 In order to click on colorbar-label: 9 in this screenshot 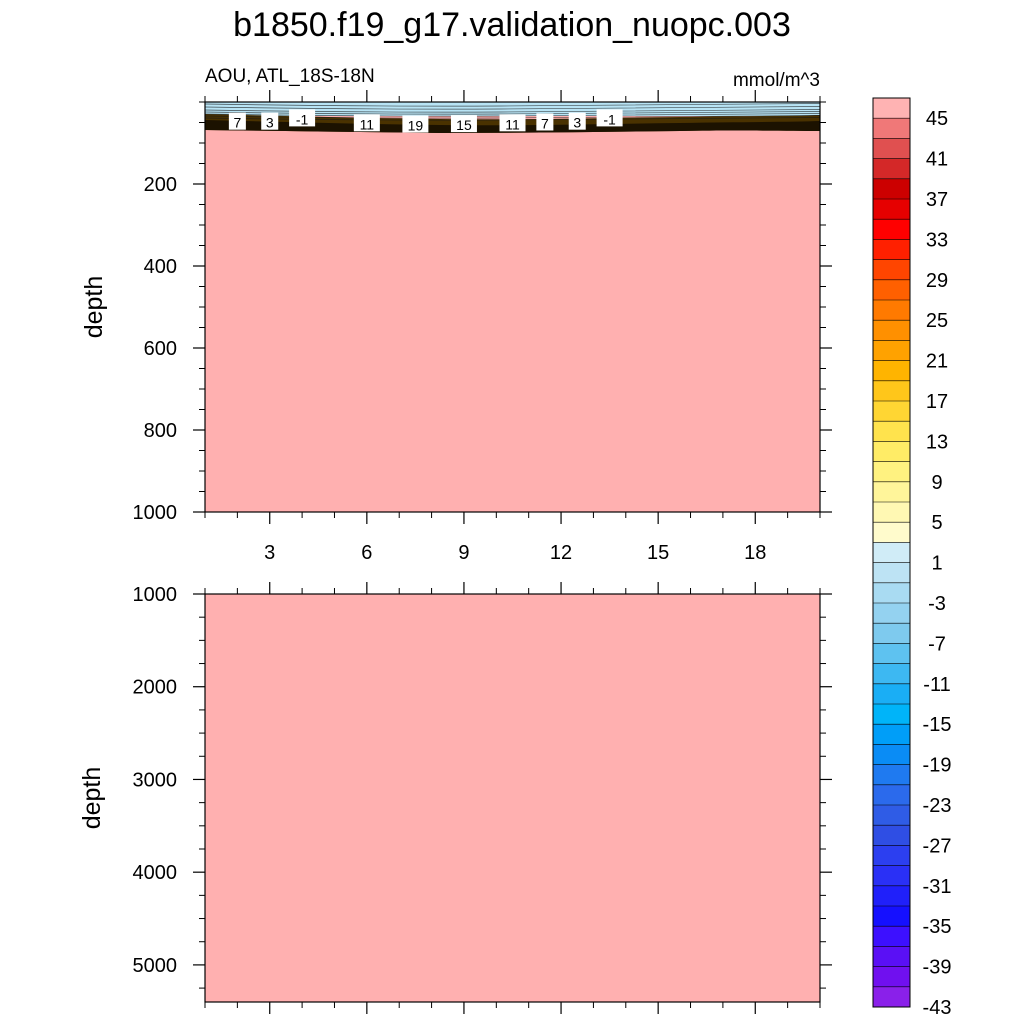, I will do `click(936, 483)`.